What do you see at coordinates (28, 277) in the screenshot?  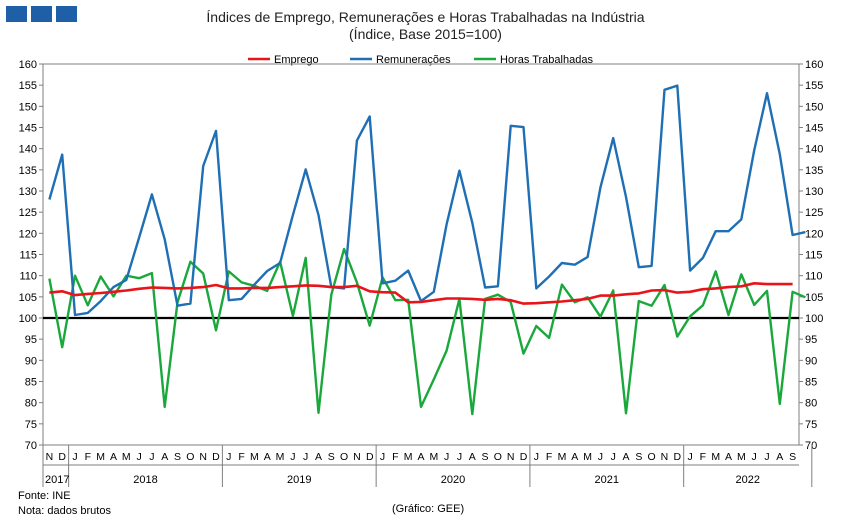 I see `y-tick-label-left: 110` at bounding box center [28, 277].